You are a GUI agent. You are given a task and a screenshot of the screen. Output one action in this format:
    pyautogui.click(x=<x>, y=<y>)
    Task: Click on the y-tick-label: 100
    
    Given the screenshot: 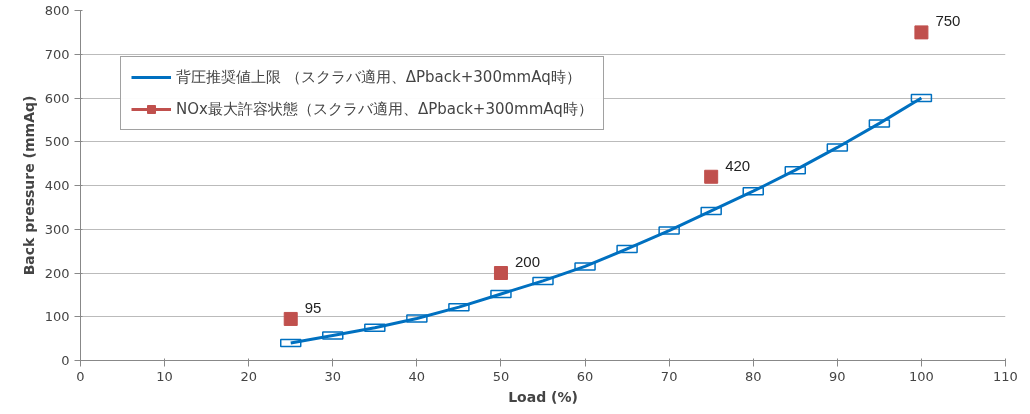 What is the action you would take?
    pyautogui.click(x=57, y=317)
    